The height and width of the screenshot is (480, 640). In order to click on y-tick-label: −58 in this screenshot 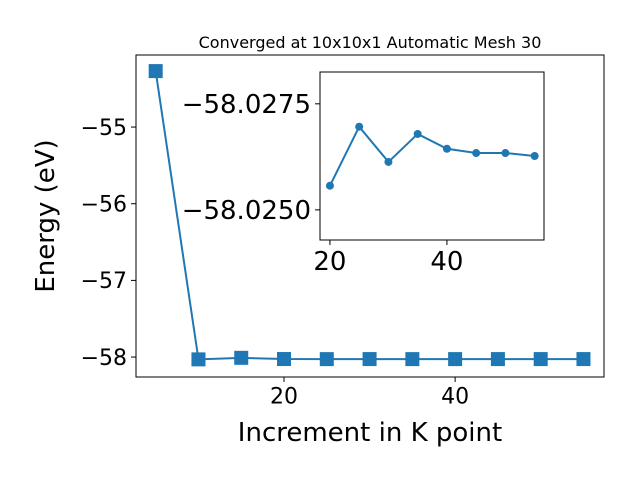, I will do `click(104, 358)`.